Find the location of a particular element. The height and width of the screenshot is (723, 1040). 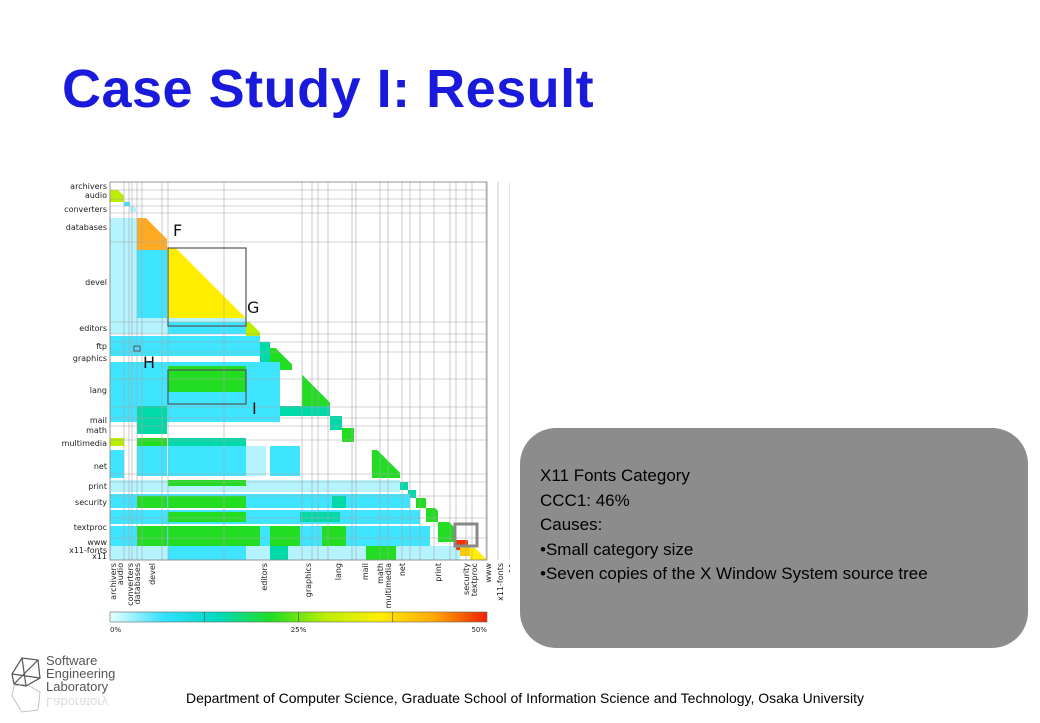

row-label: graphics is located at coordinates (90, 358).